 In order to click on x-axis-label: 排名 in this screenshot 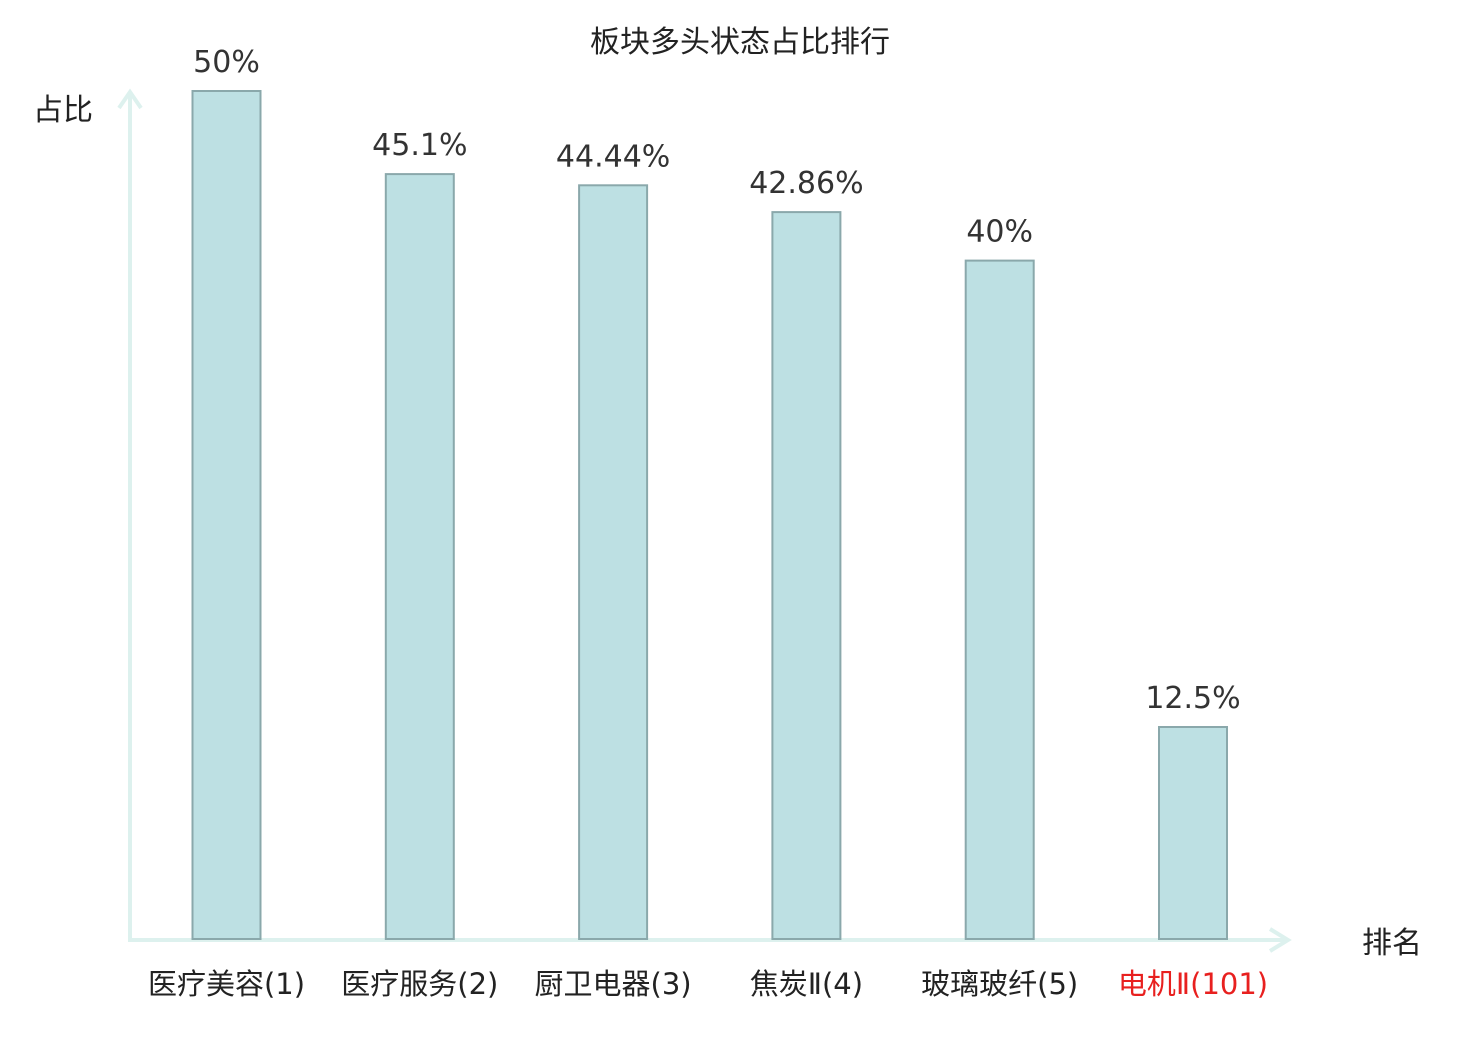, I will do `click(1392, 943)`.